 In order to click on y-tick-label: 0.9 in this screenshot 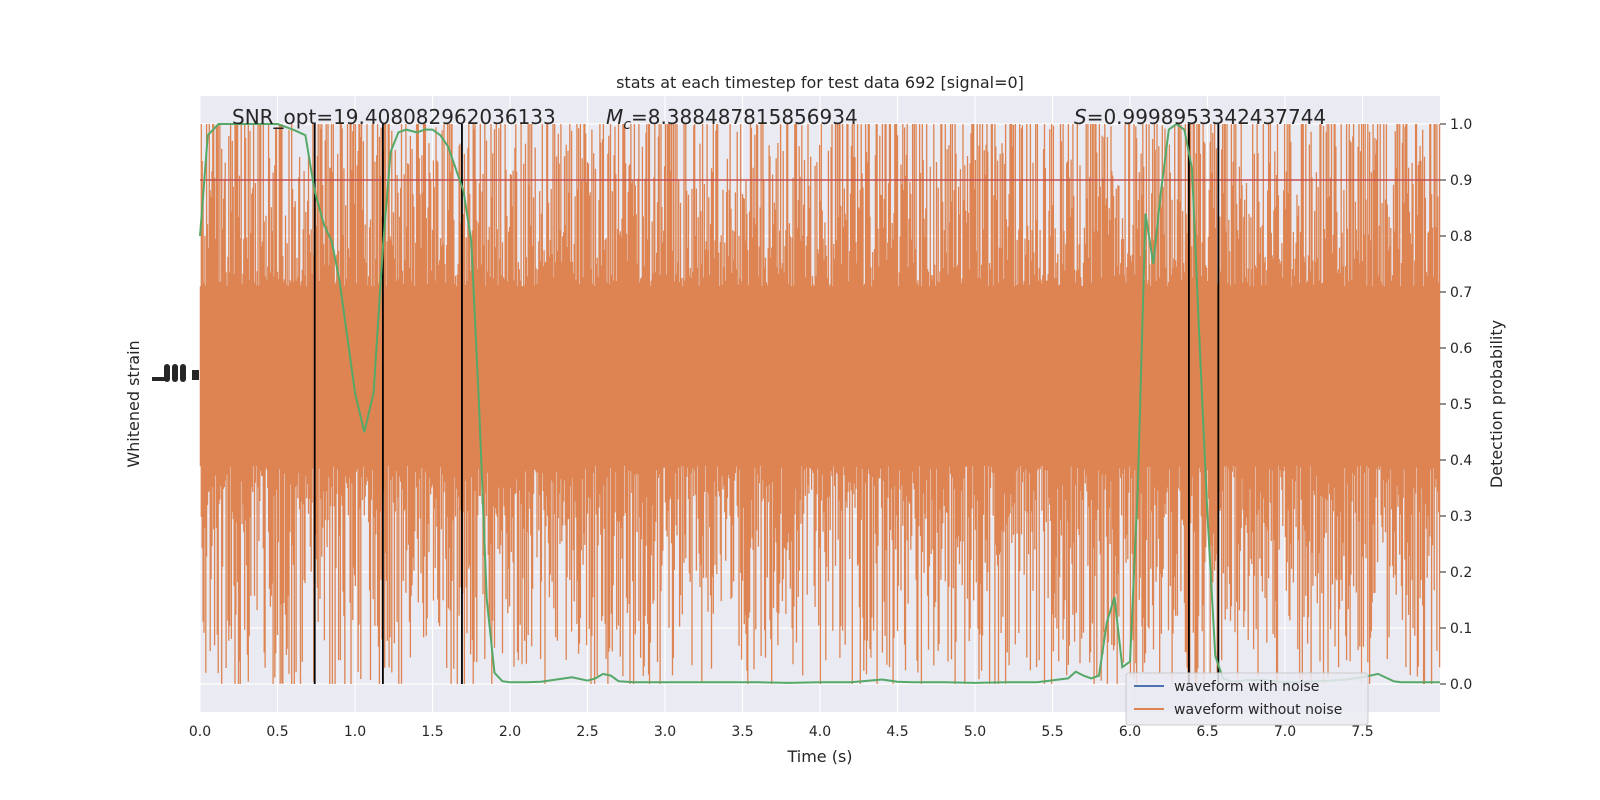, I will do `click(1461, 181)`.